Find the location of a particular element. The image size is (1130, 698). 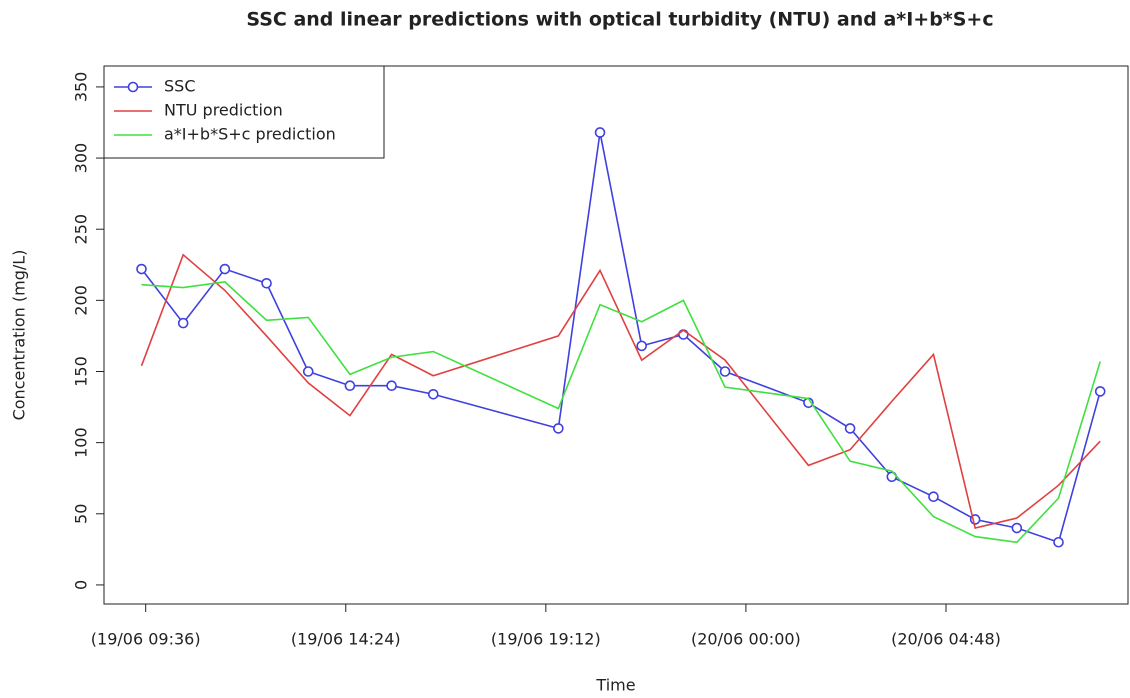

y-tick-label: 100 is located at coordinates (81, 442).